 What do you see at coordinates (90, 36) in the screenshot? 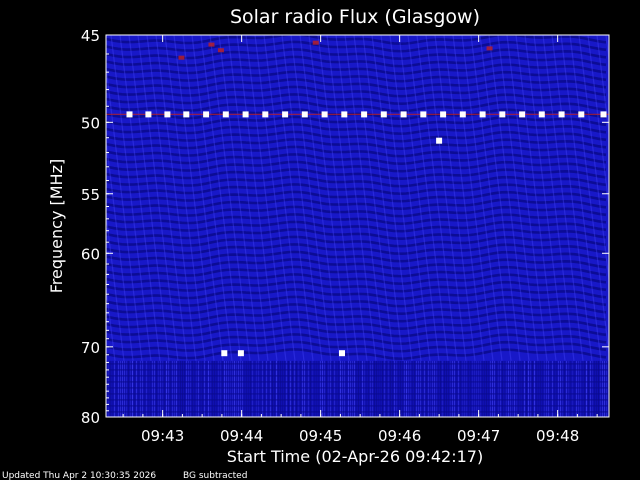
I see `y-tick-label: 45` at bounding box center [90, 36].